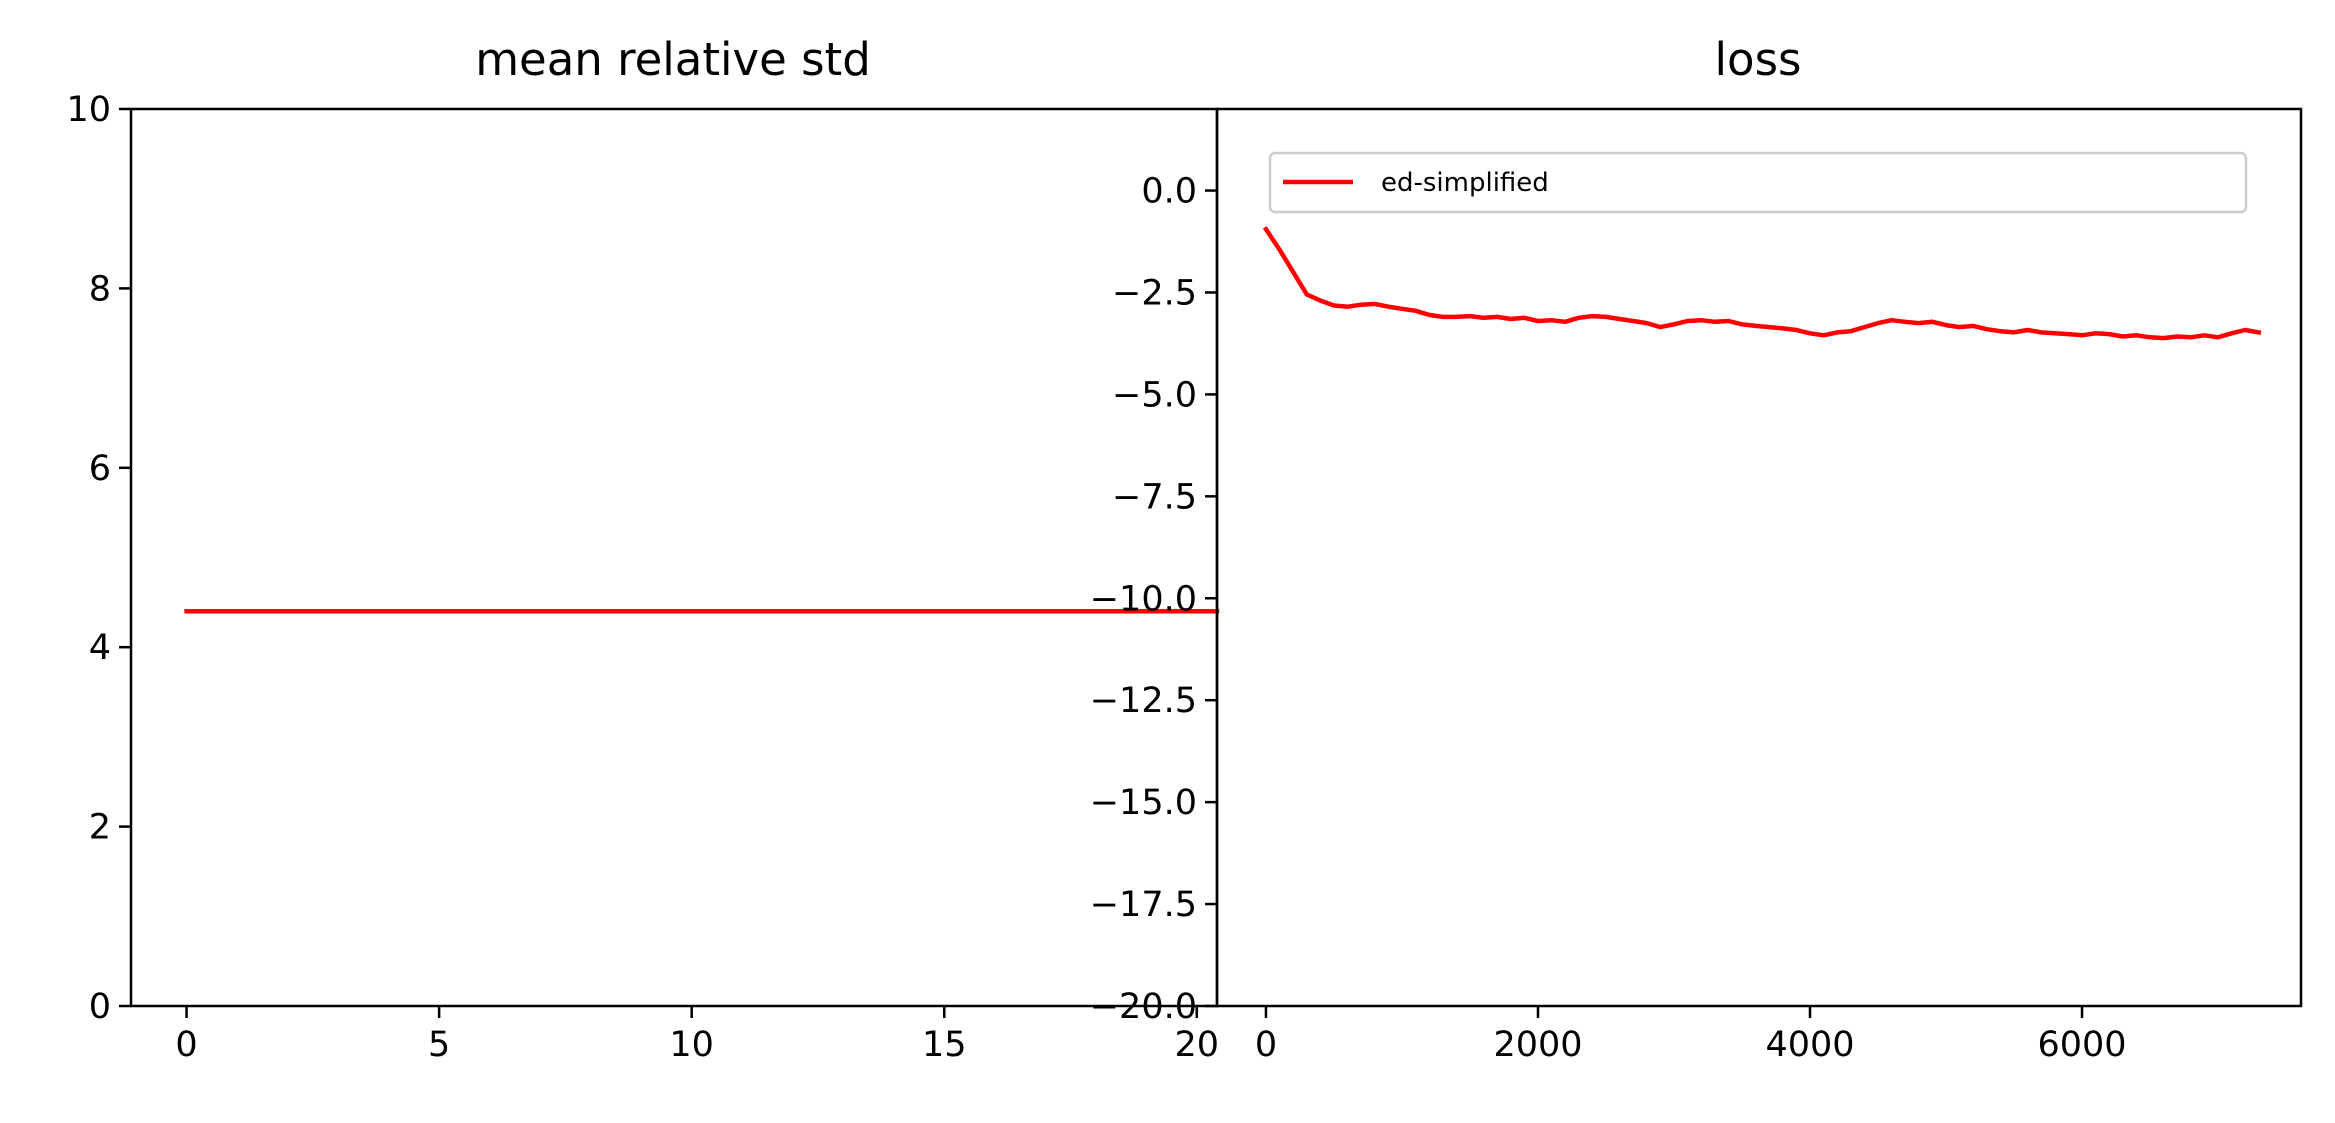 This screenshot has height=1123, width=2335. What do you see at coordinates (1197, 1045) in the screenshot?
I see `x-tick-label: 20` at bounding box center [1197, 1045].